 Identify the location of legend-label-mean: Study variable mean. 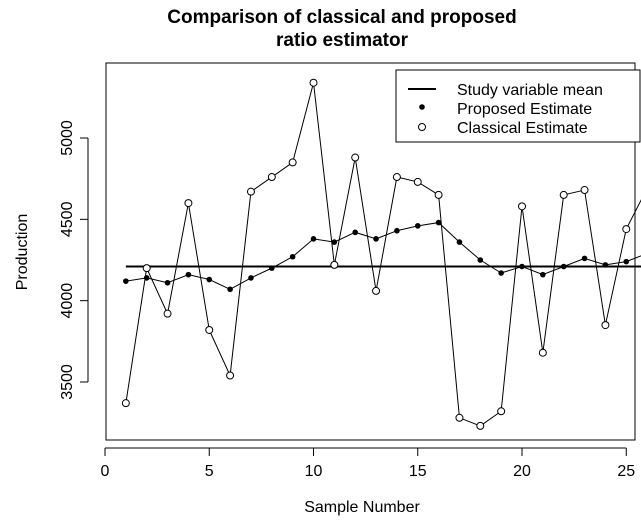
(530, 90).